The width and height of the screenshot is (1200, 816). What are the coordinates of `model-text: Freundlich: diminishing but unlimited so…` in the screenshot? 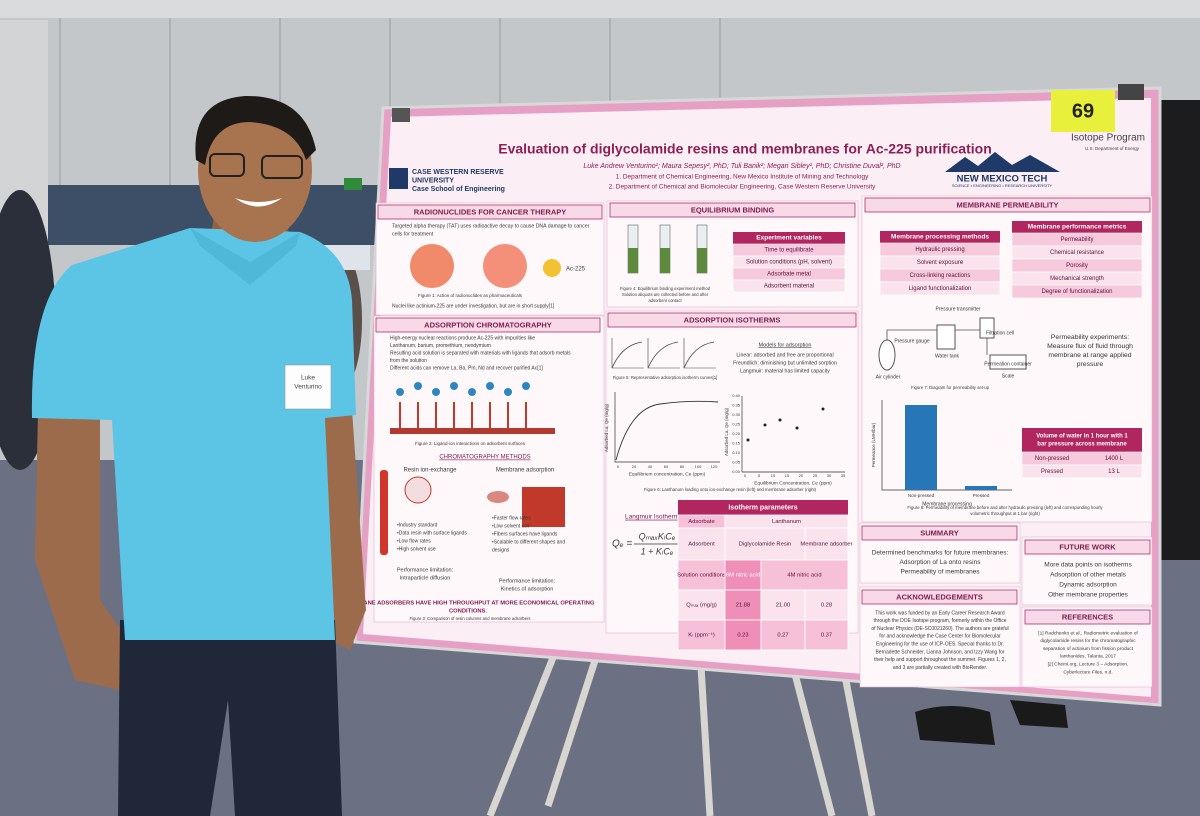 It's located at (785, 363).